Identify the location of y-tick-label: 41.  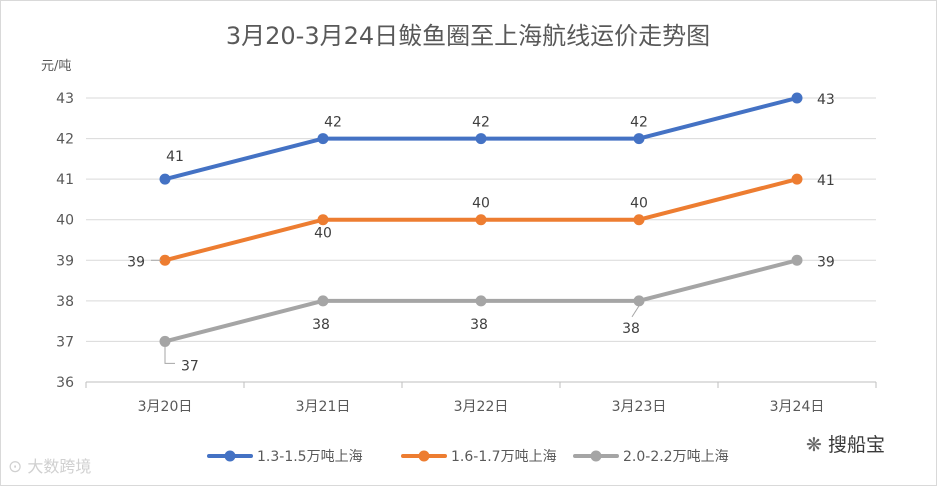
(65, 180).